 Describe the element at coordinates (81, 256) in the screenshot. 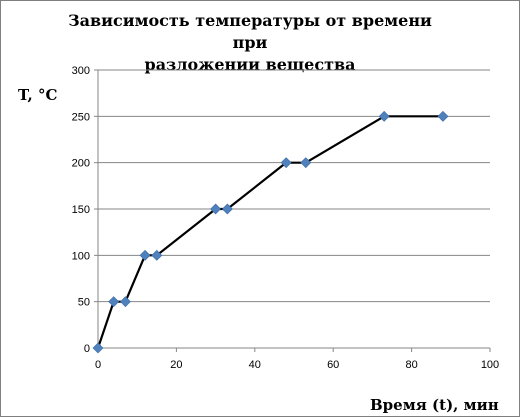

I see `y-tick-label-100: 100` at that location.